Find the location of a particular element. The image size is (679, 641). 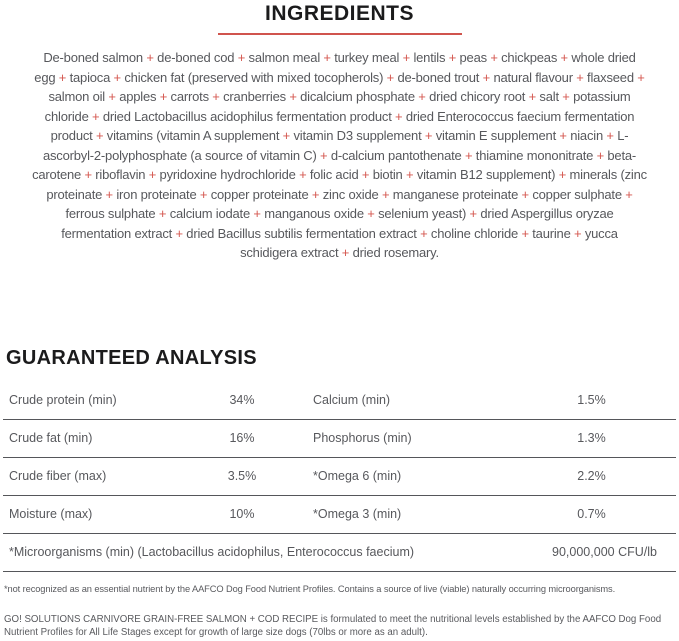

analysis-row: Moisture (max) 10% *Omega 3 (min) 0.7% is located at coordinates (339, 515).